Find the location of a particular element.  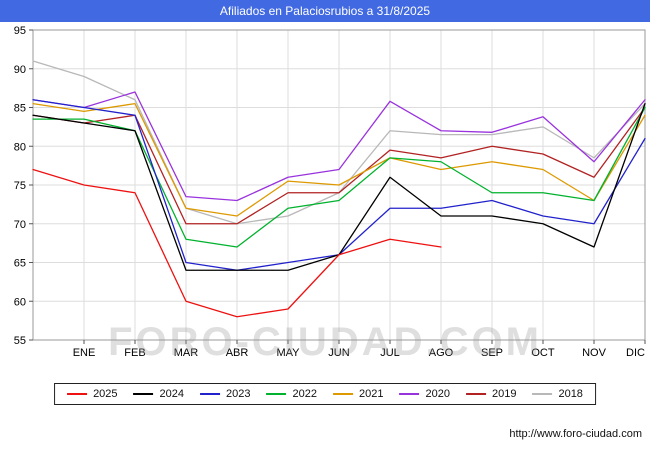

legend-item-2022: 2022 is located at coordinates (291, 394).